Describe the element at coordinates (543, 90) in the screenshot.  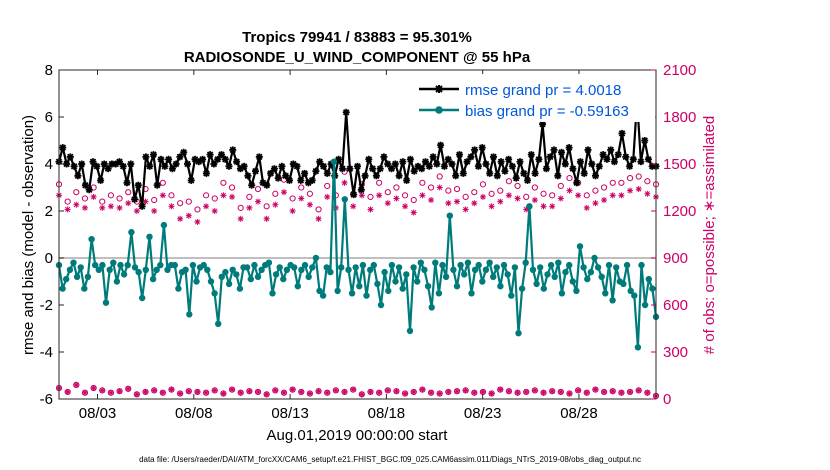
I see `legend-rmse-label: rmse grand pr = 4.0018` at that location.